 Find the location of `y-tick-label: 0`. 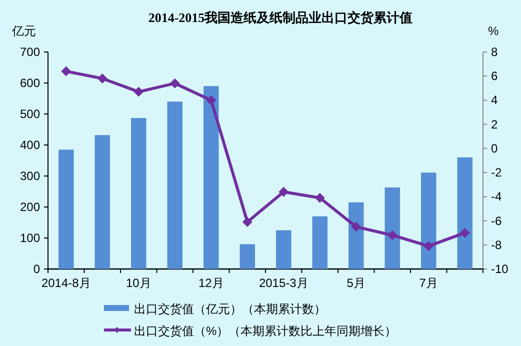

y-tick-label: 0 is located at coordinates (36, 269).